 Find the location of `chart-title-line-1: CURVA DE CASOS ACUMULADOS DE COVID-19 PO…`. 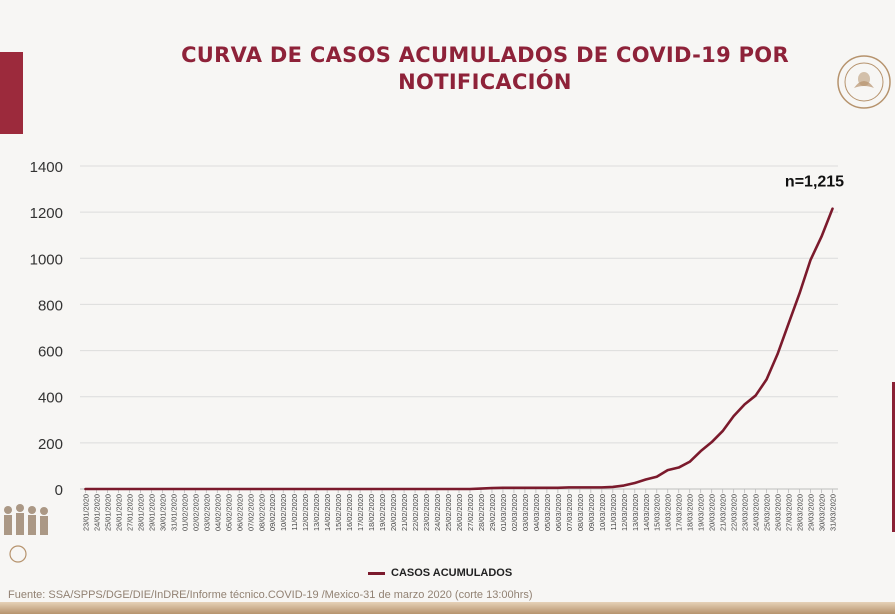

chart-title-line-1: CURVA DE CASOS ACUMULADOS DE COVID-19 PO… is located at coordinates (485, 55).